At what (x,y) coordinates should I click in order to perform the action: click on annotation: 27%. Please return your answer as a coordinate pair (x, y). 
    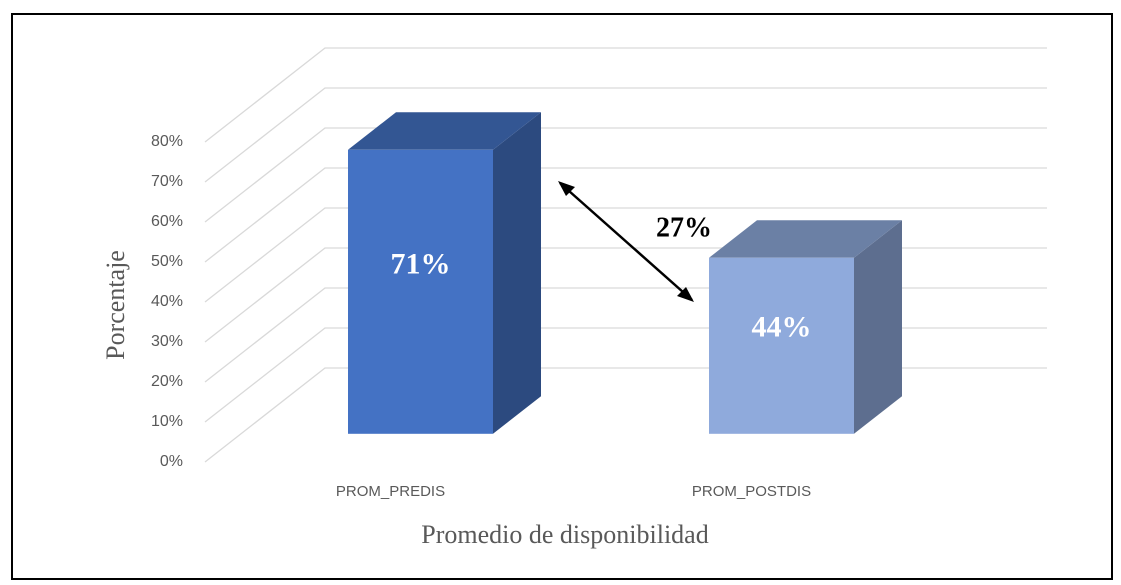
    Looking at the image, I should click on (684, 227).